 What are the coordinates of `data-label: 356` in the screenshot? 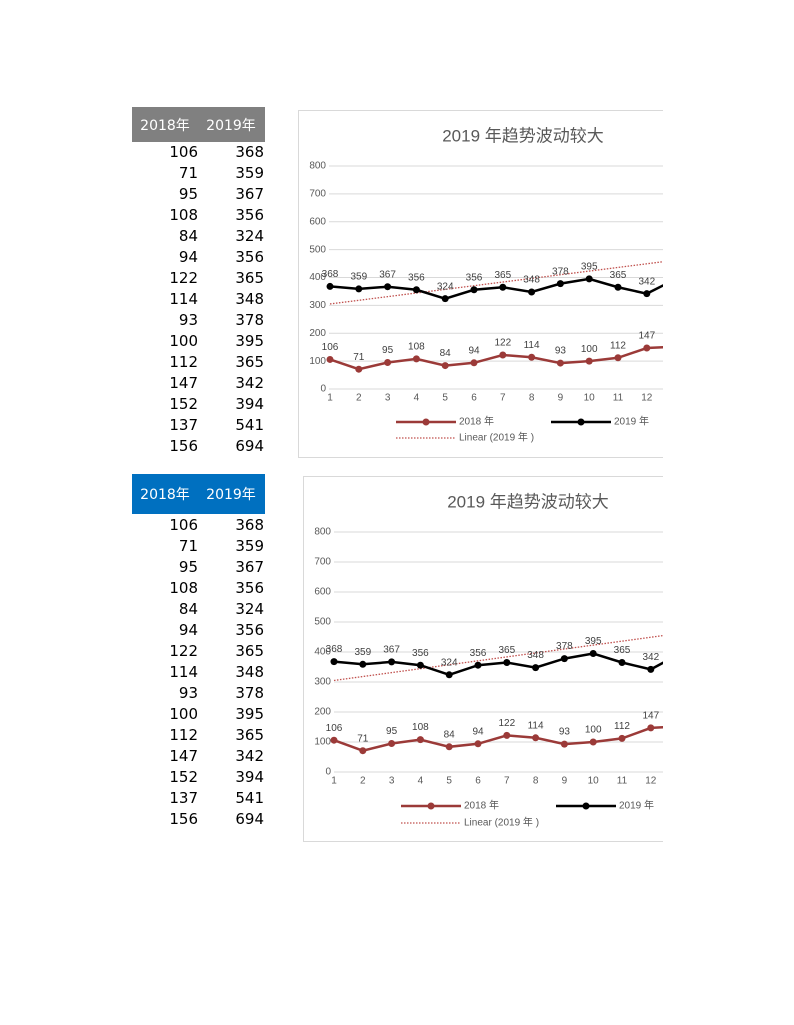 It's located at (416, 277).